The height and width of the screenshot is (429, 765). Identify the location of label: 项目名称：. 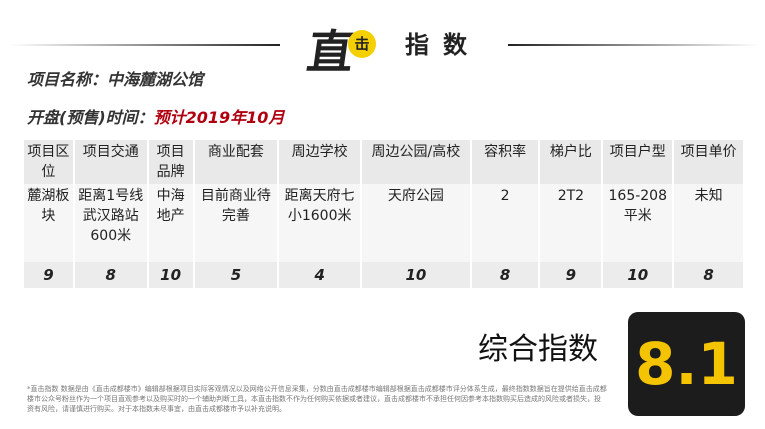
(67, 79).